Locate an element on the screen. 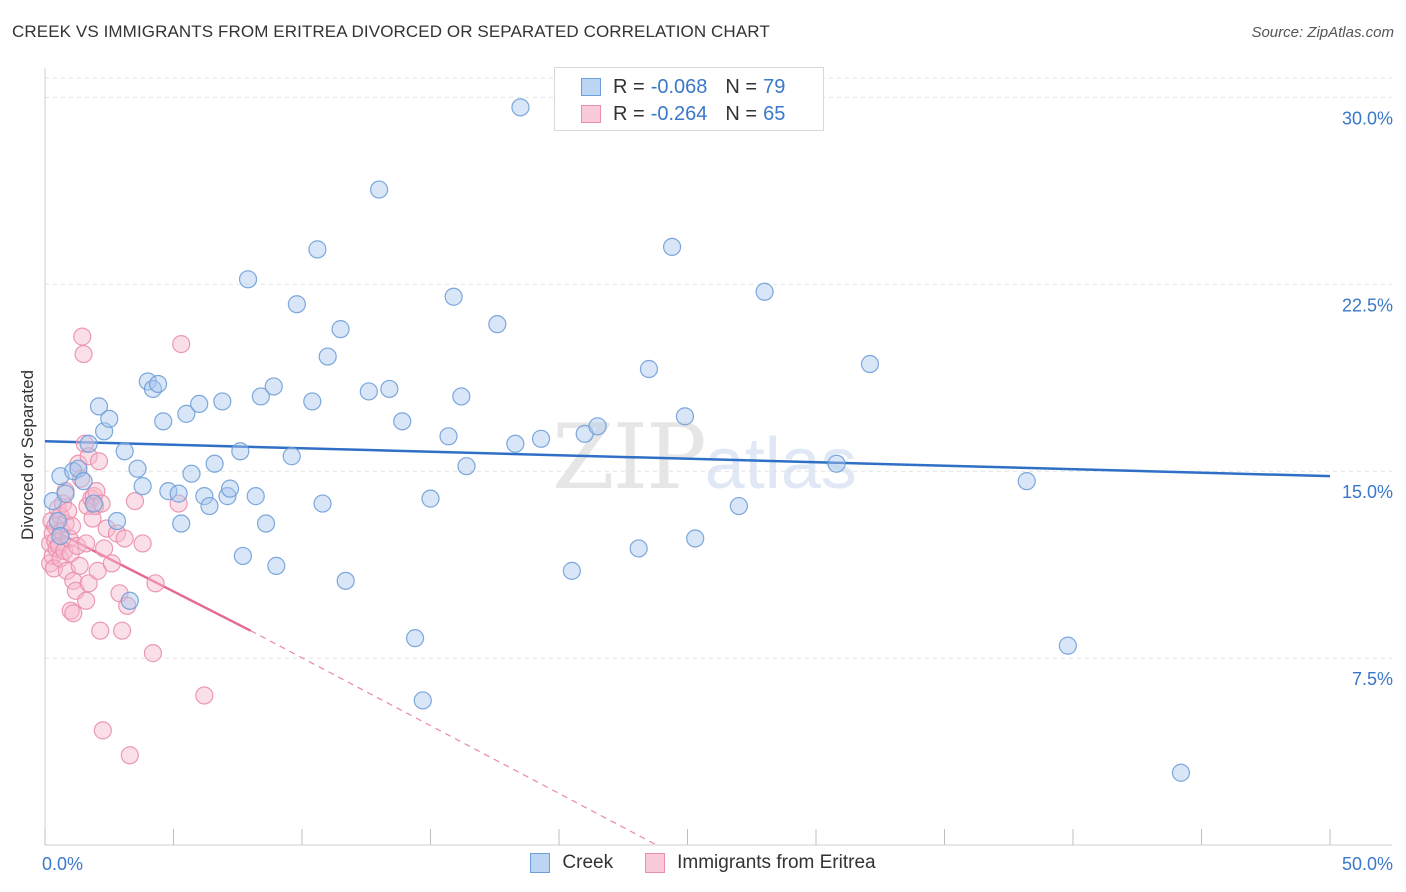 The height and width of the screenshot is (892, 1406). series-eritrea-points is located at coordinates (127, 546).